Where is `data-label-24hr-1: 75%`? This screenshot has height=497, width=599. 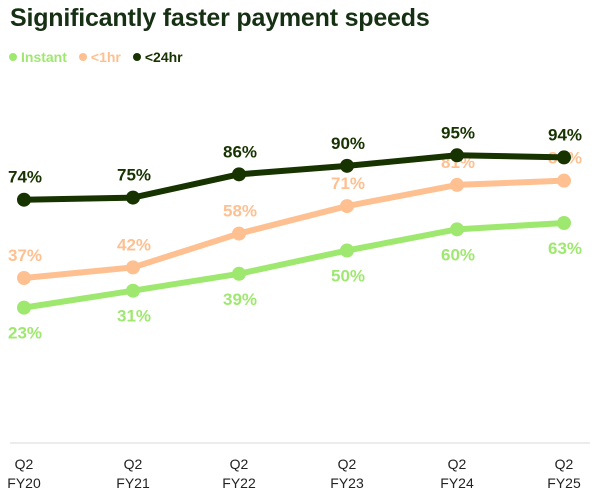 data-label-24hr-1: 75% is located at coordinates (134, 175).